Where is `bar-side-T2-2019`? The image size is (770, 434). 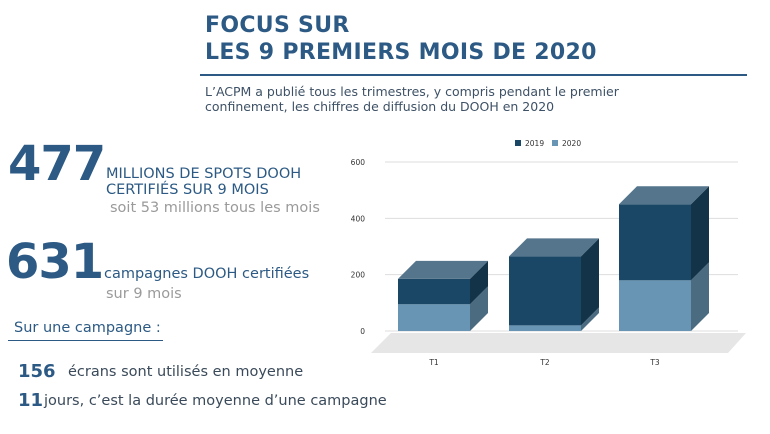 bar-side-T2-2019 is located at coordinates (590, 282).